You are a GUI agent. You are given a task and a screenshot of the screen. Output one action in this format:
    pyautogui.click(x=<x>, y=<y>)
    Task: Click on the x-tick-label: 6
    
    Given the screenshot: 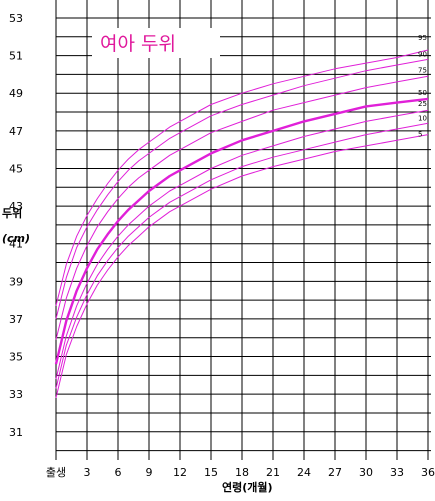 What is the action you would take?
    pyautogui.click(x=118, y=472)
    